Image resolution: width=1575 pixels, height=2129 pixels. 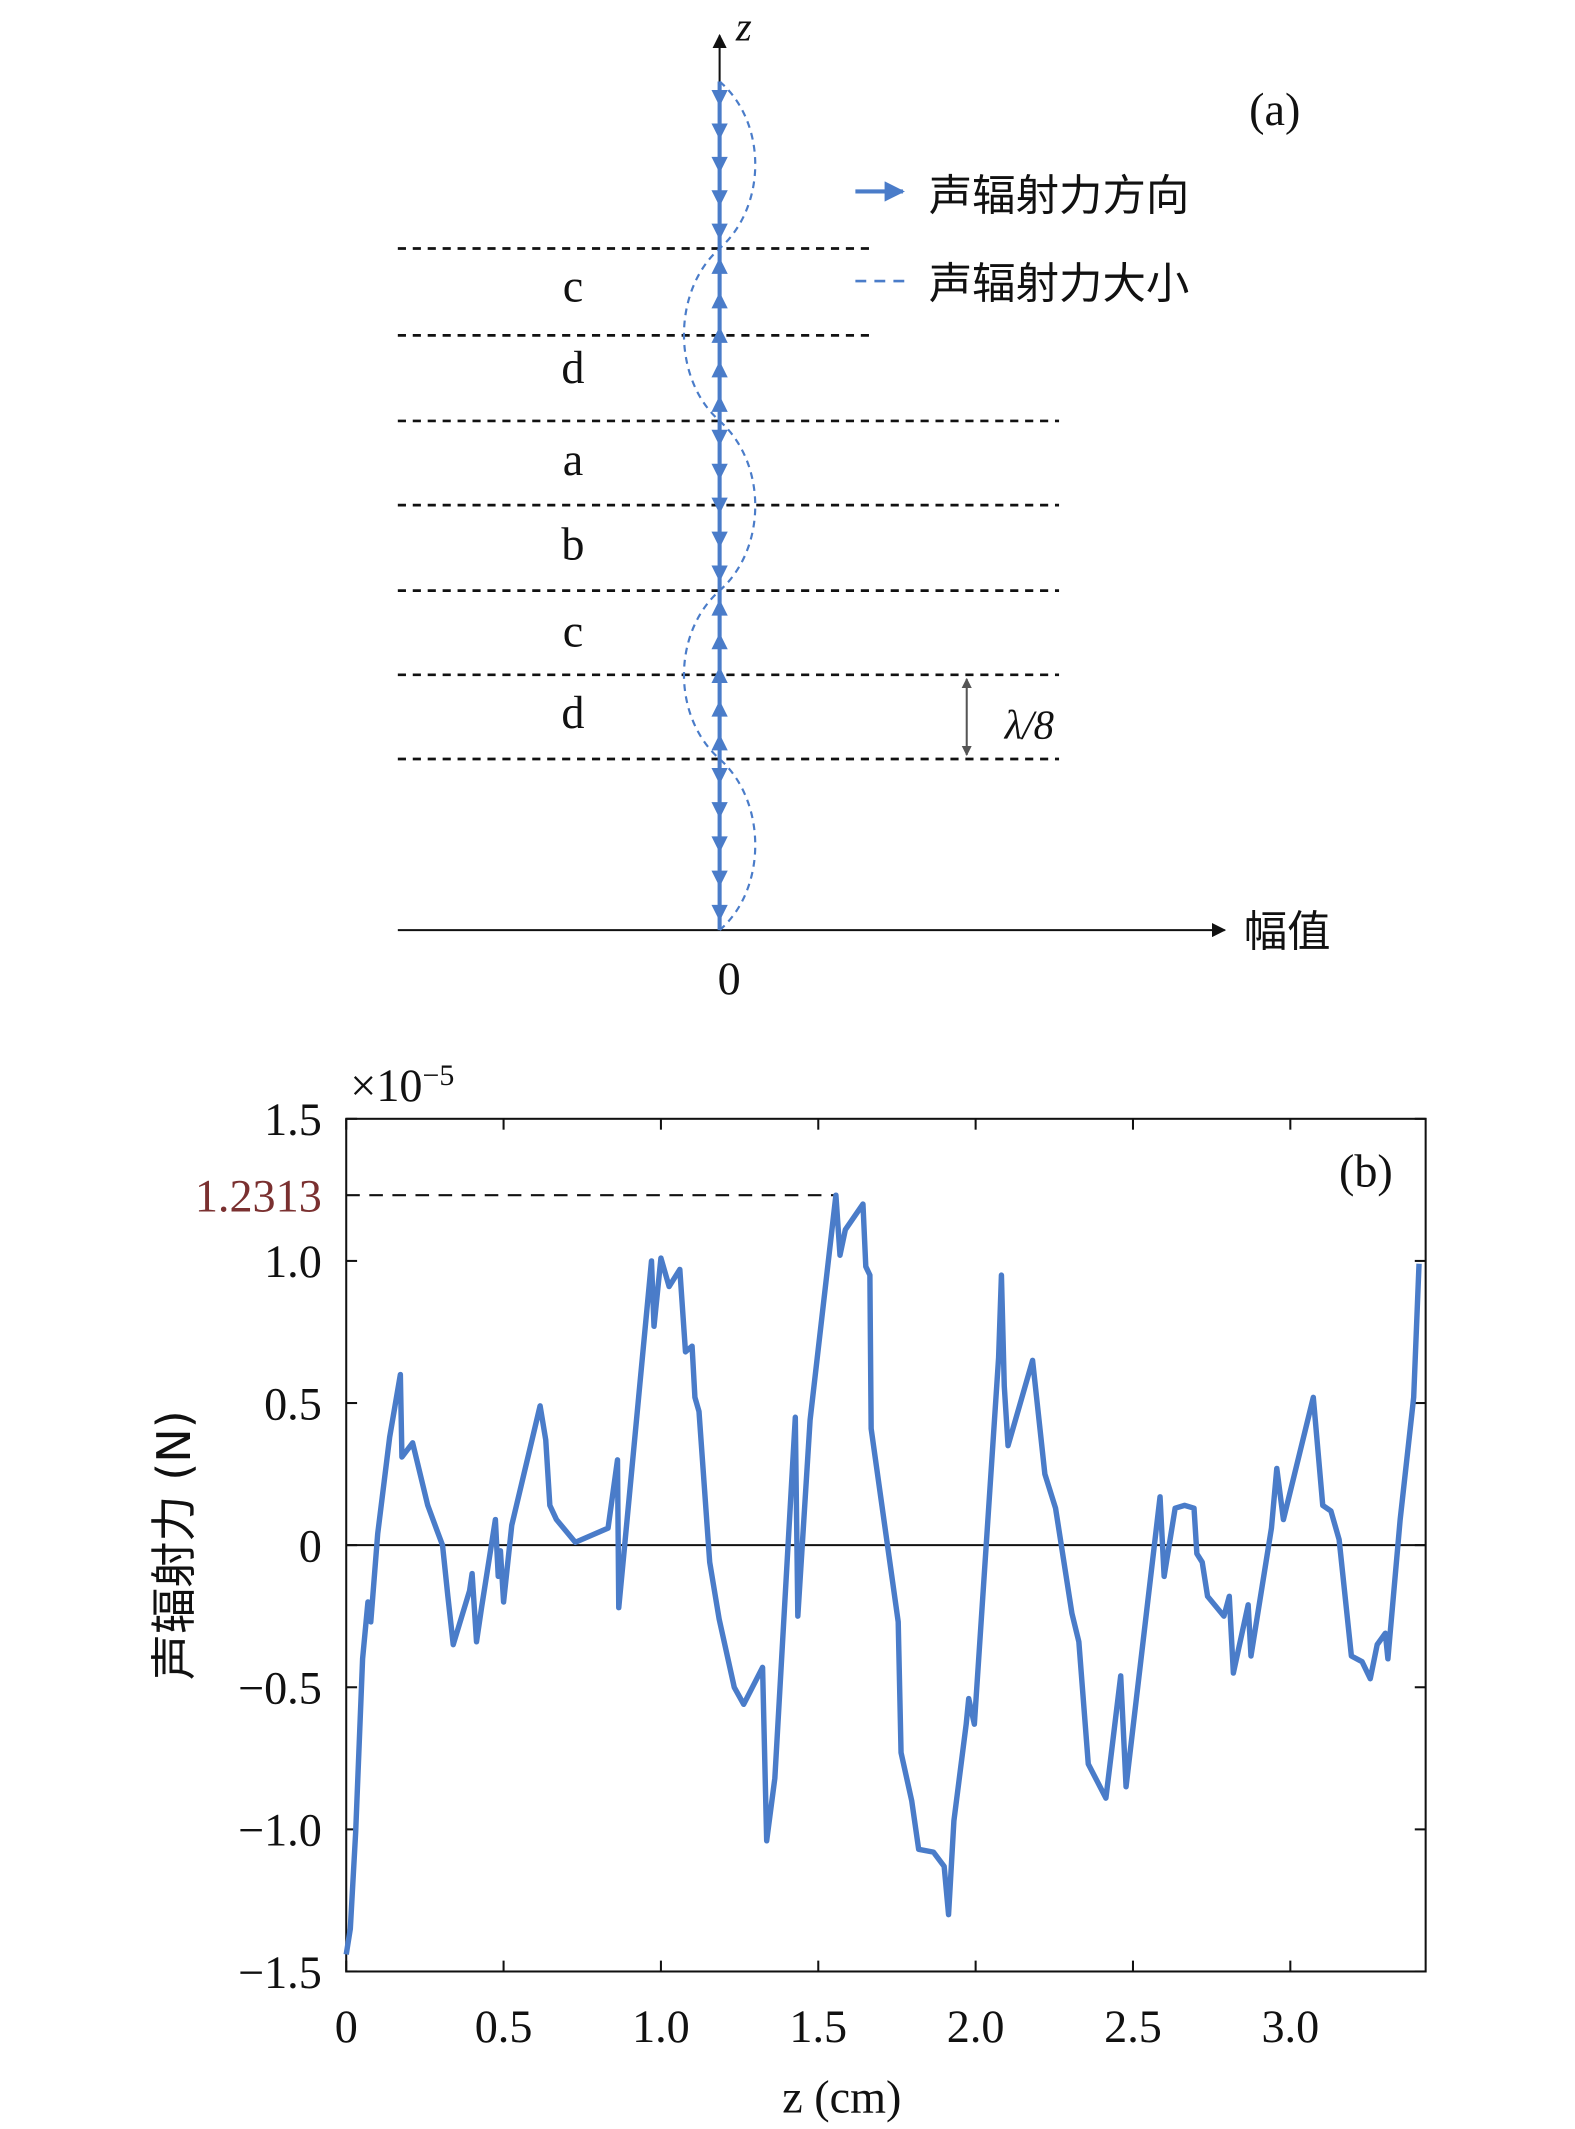 What do you see at coordinates (438, 1075) in the screenshot?
I see `multiplier-exponent: −5` at bounding box center [438, 1075].